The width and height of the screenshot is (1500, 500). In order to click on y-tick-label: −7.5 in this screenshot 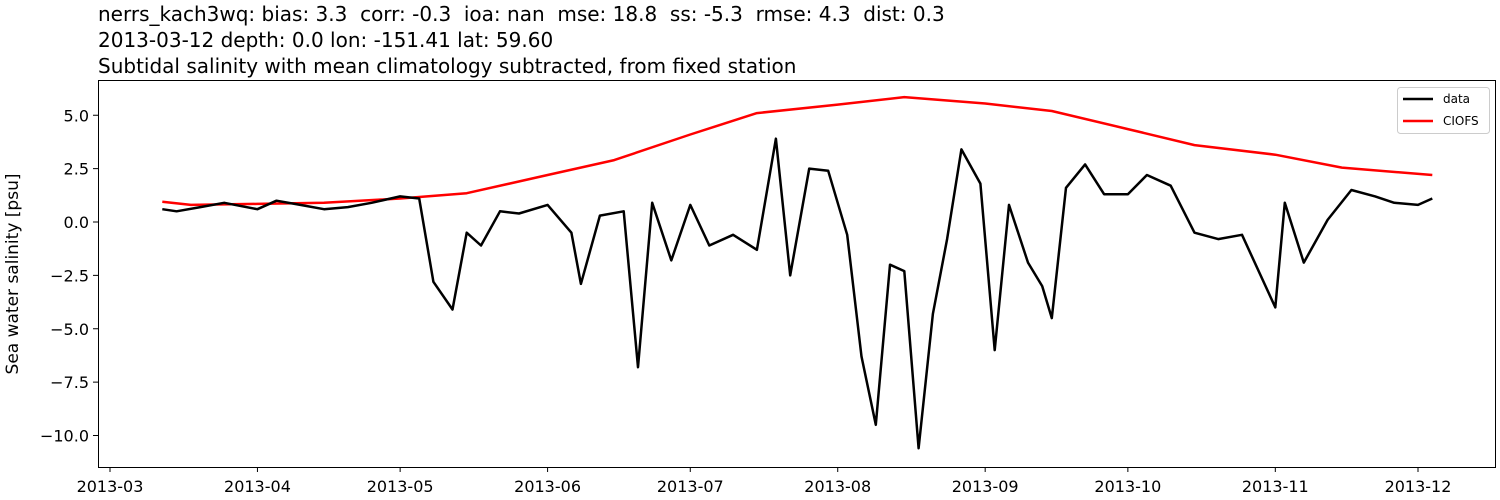, I will do `click(69, 382)`.